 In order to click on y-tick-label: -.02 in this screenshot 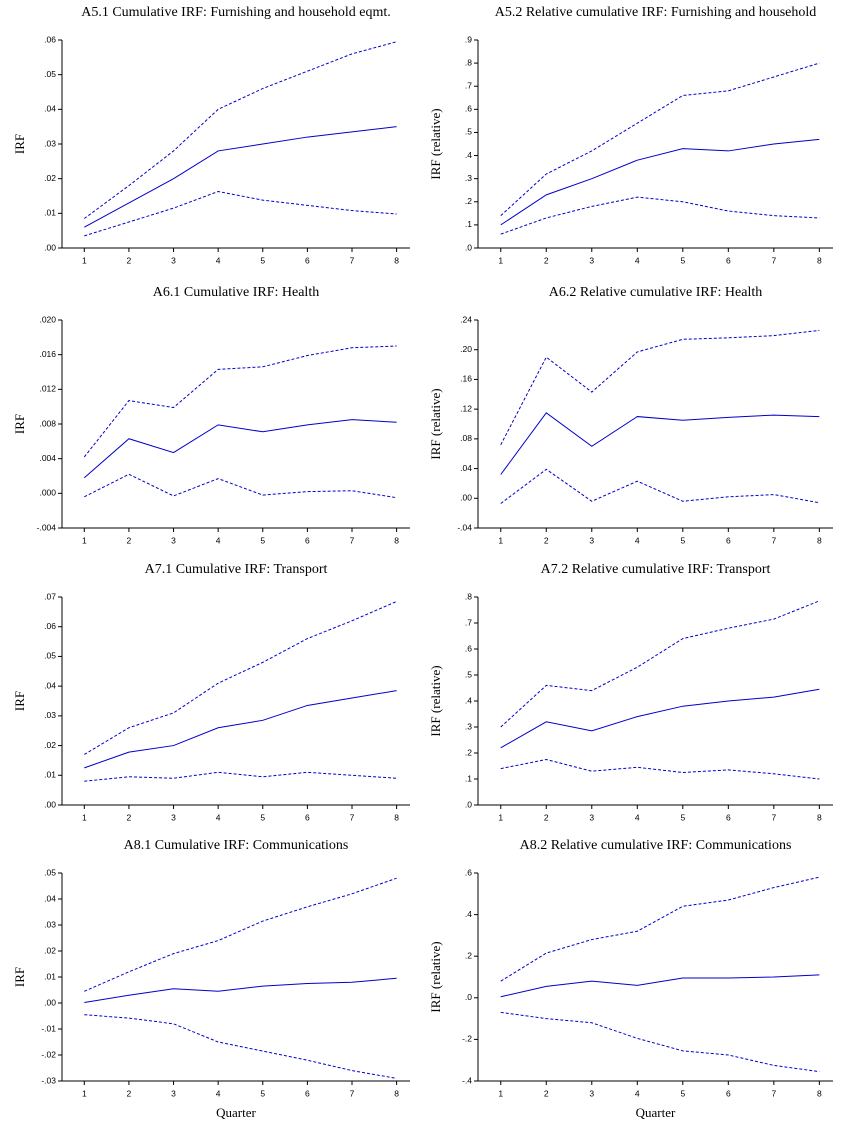, I will do `click(48, 1054)`.